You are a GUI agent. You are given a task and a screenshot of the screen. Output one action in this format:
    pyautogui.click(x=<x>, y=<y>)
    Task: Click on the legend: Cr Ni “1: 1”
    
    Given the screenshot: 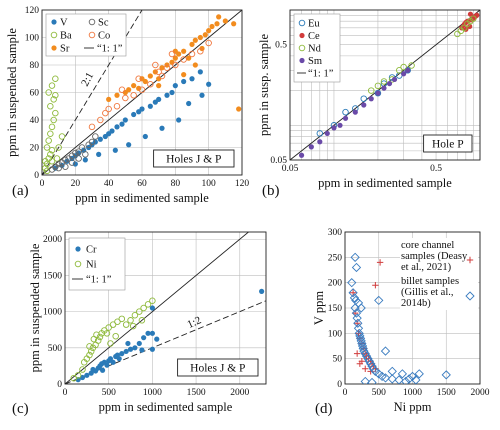 What is the action you would take?
    pyautogui.click(x=97, y=264)
    